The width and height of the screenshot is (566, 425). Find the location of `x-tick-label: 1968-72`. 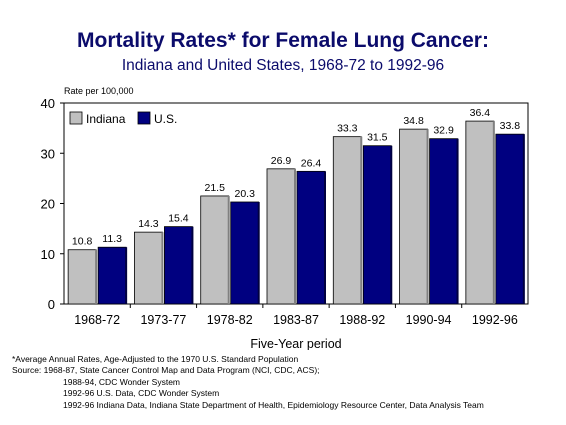

x-tick-label: 1968-72 is located at coordinates (97, 320).